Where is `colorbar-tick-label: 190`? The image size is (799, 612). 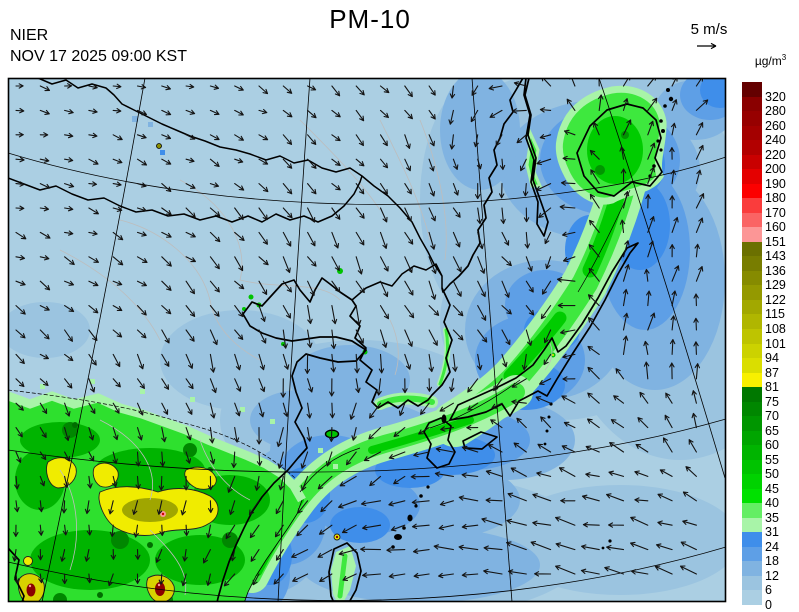
colorbar-tick-label: 190 is located at coordinates (775, 183).